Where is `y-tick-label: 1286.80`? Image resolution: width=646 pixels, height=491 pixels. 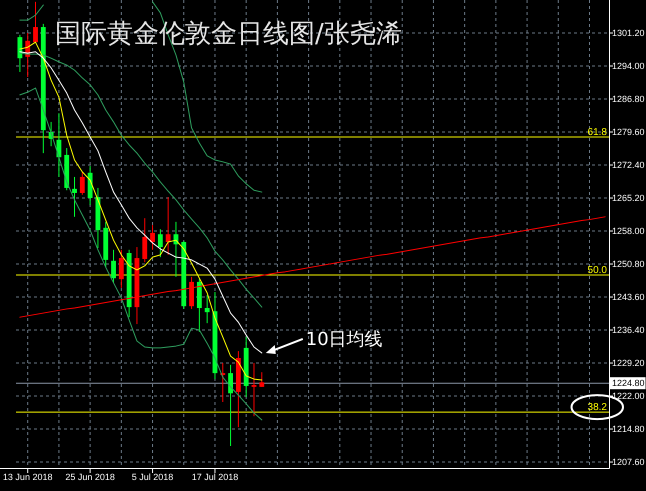
y-tick-label: 1286.80 is located at coordinates (628, 99).